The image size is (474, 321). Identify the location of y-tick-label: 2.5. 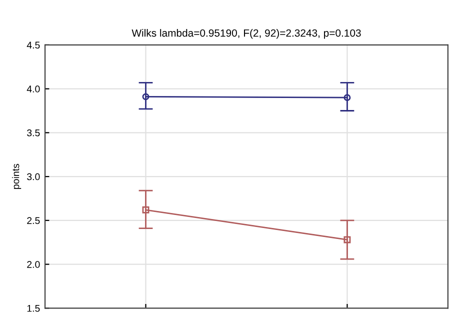
(33, 220).